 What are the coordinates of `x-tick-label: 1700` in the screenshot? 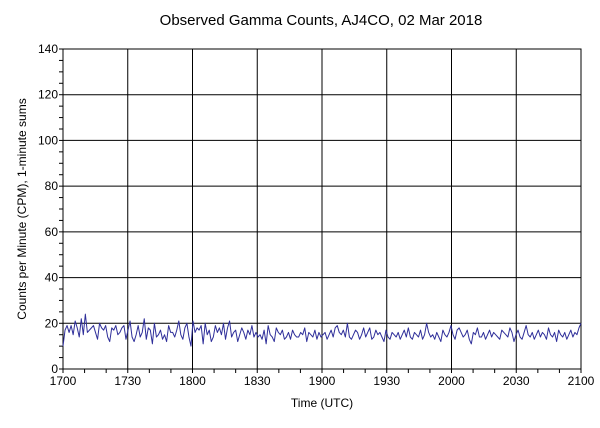 It's located at (63, 381).